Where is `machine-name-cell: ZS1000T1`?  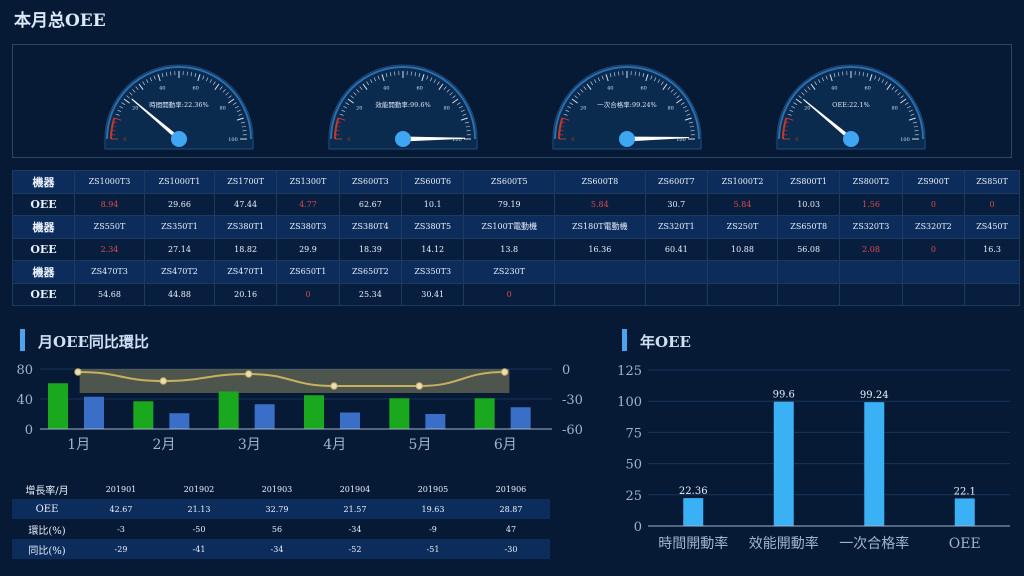
machine-name-cell: ZS1000T1 is located at coordinates (179, 182).